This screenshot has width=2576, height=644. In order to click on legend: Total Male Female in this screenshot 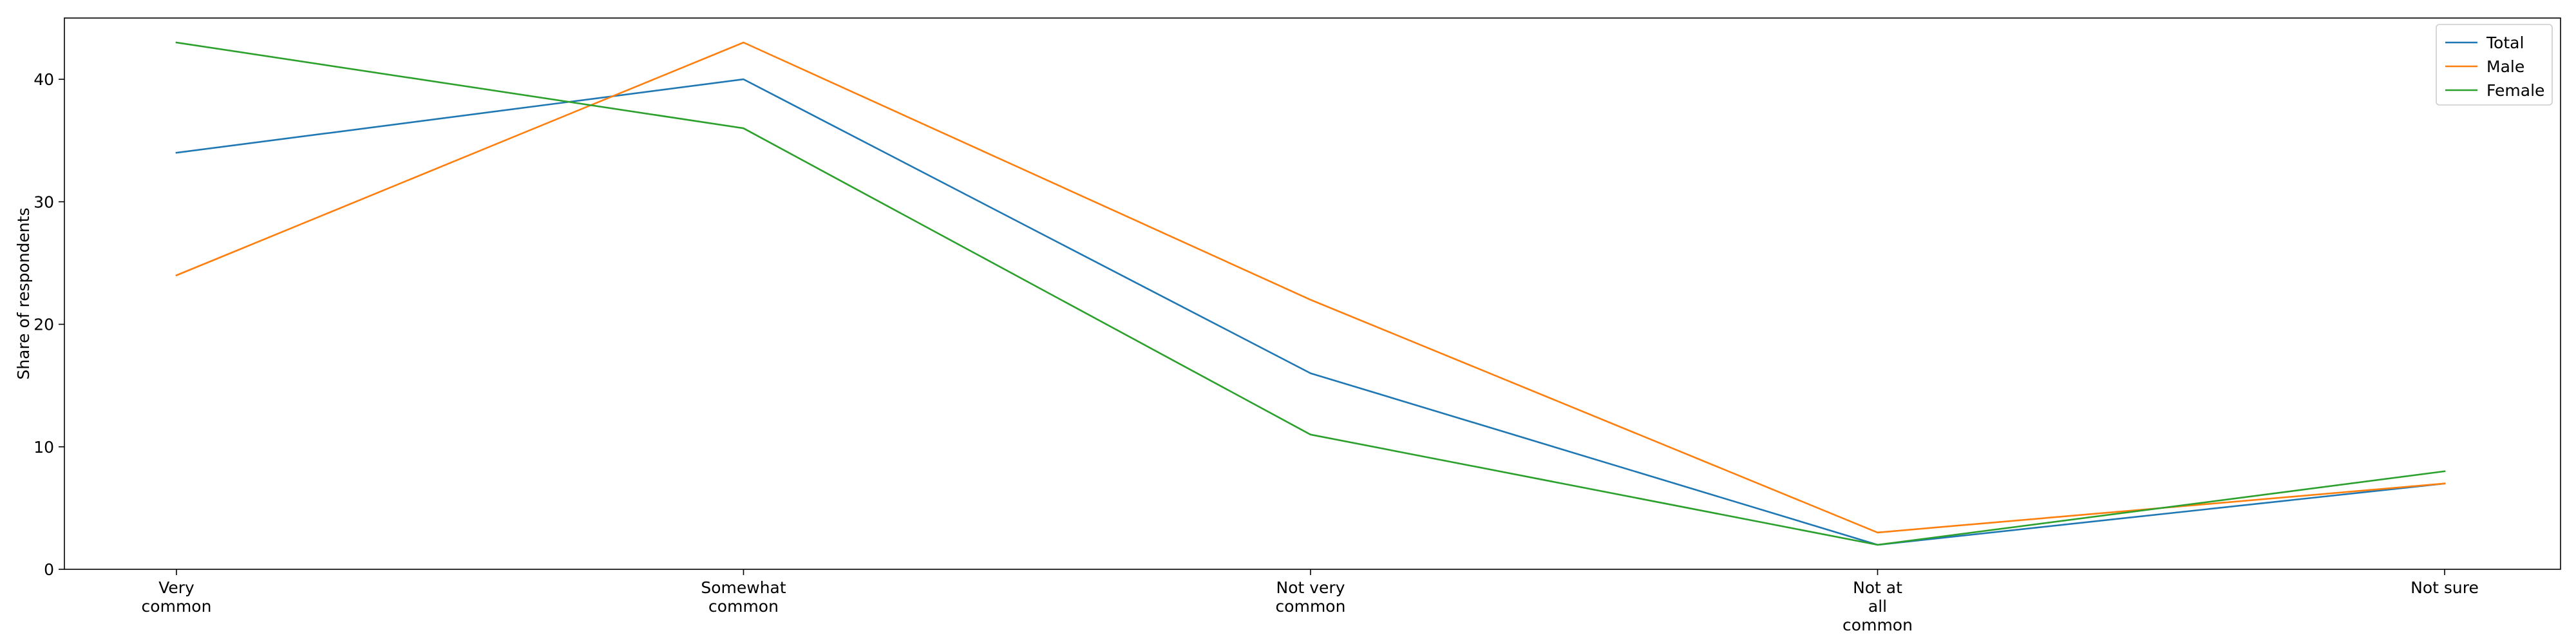, I will do `click(2494, 65)`.